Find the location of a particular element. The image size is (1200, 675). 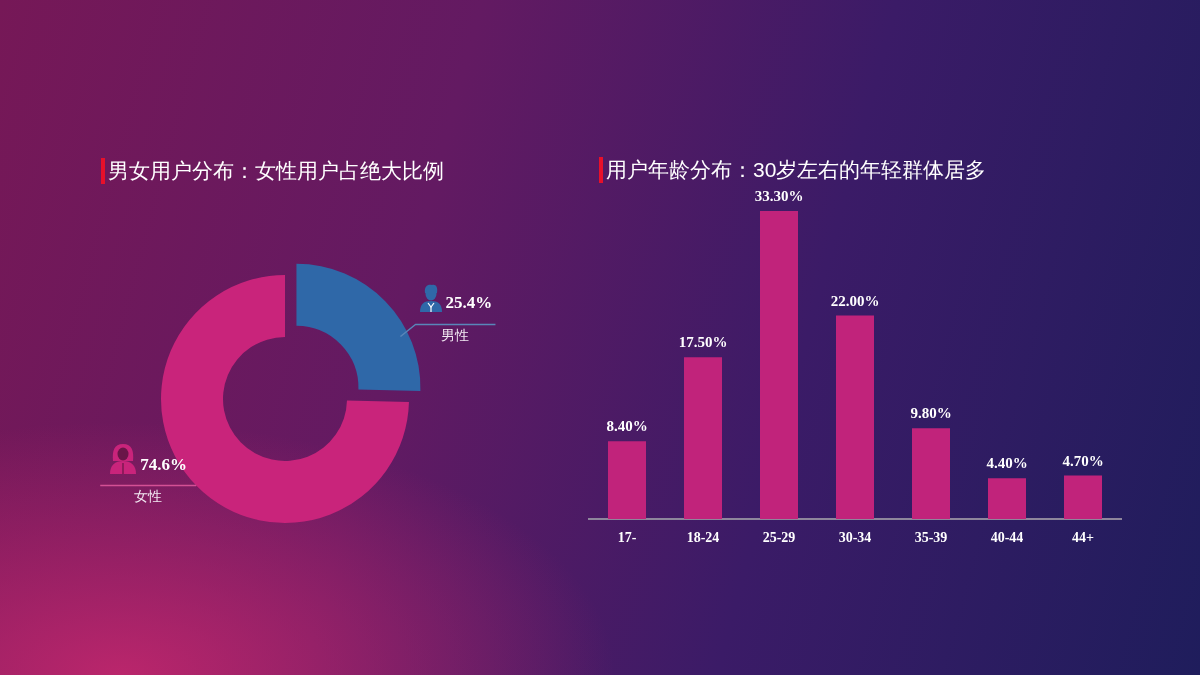

x-tick-label: 25-29 is located at coordinates (779, 538).